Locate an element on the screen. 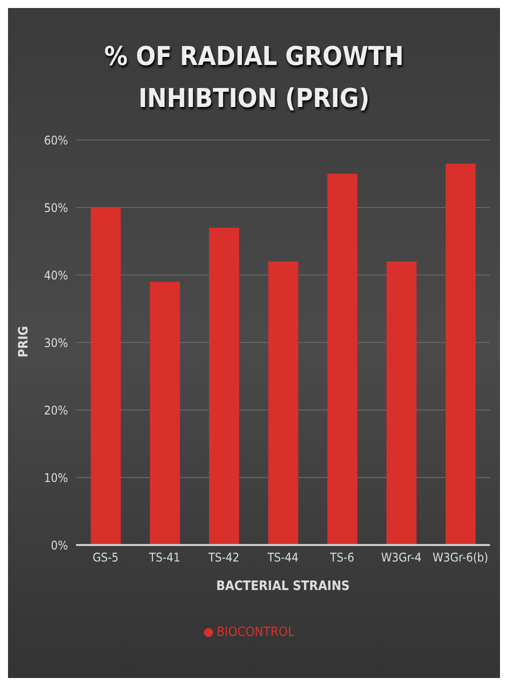 This screenshot has height=686, width=508. y-tick-label: 0% is located at coordinates (59, 545).